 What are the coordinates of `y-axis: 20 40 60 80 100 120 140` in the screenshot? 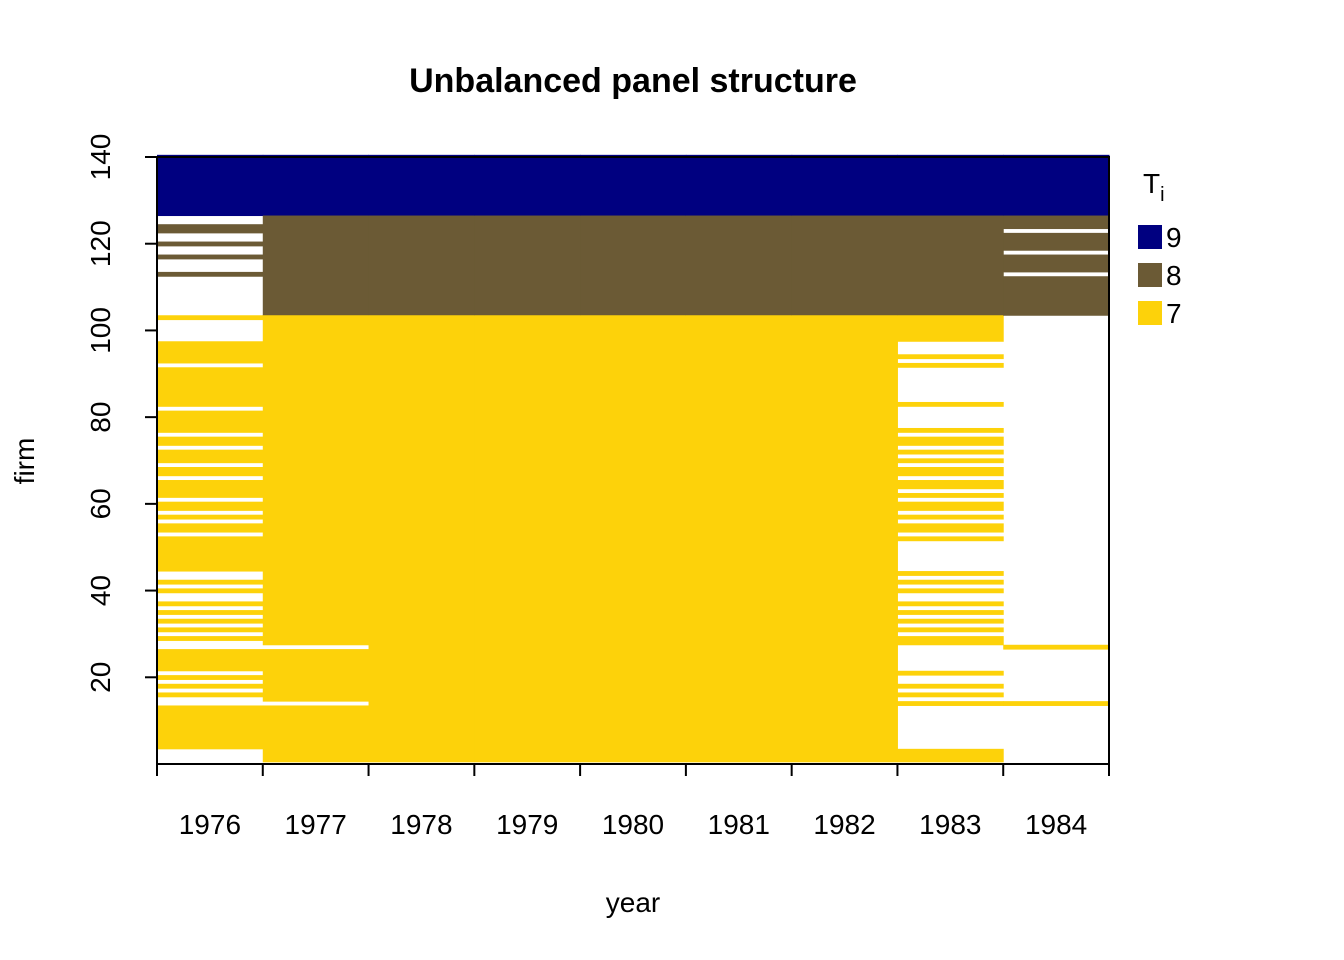 It's located at (121, 449).